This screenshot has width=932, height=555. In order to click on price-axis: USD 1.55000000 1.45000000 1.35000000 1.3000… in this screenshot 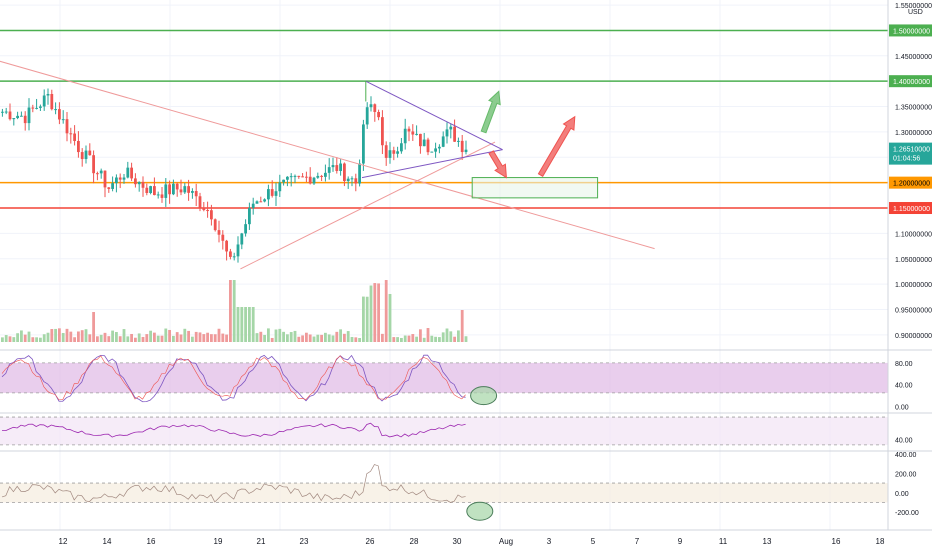, I will do `click(910, 260)`.